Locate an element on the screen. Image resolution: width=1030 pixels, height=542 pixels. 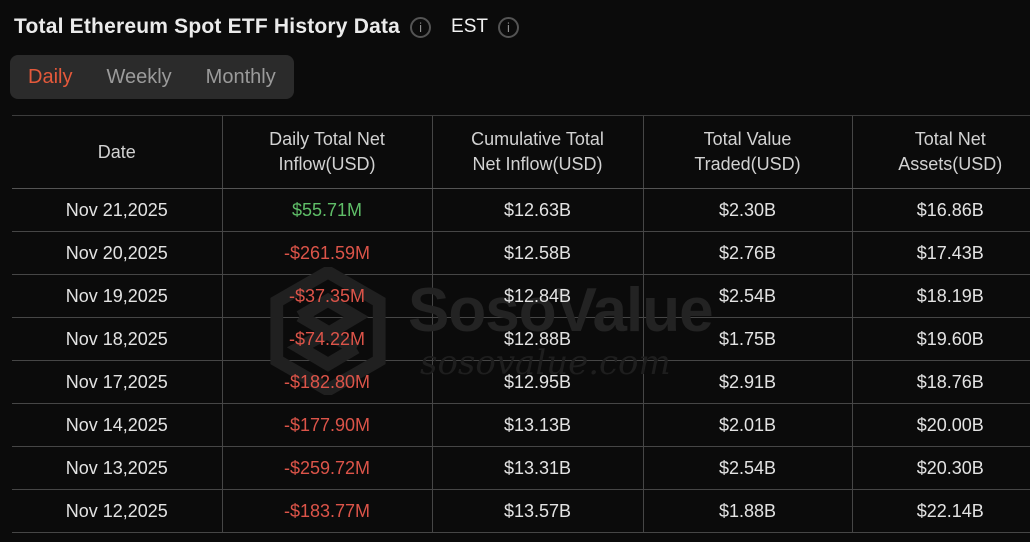
daily-net-inflow-cell: -$183.77M is located at coordinates (326, 511).